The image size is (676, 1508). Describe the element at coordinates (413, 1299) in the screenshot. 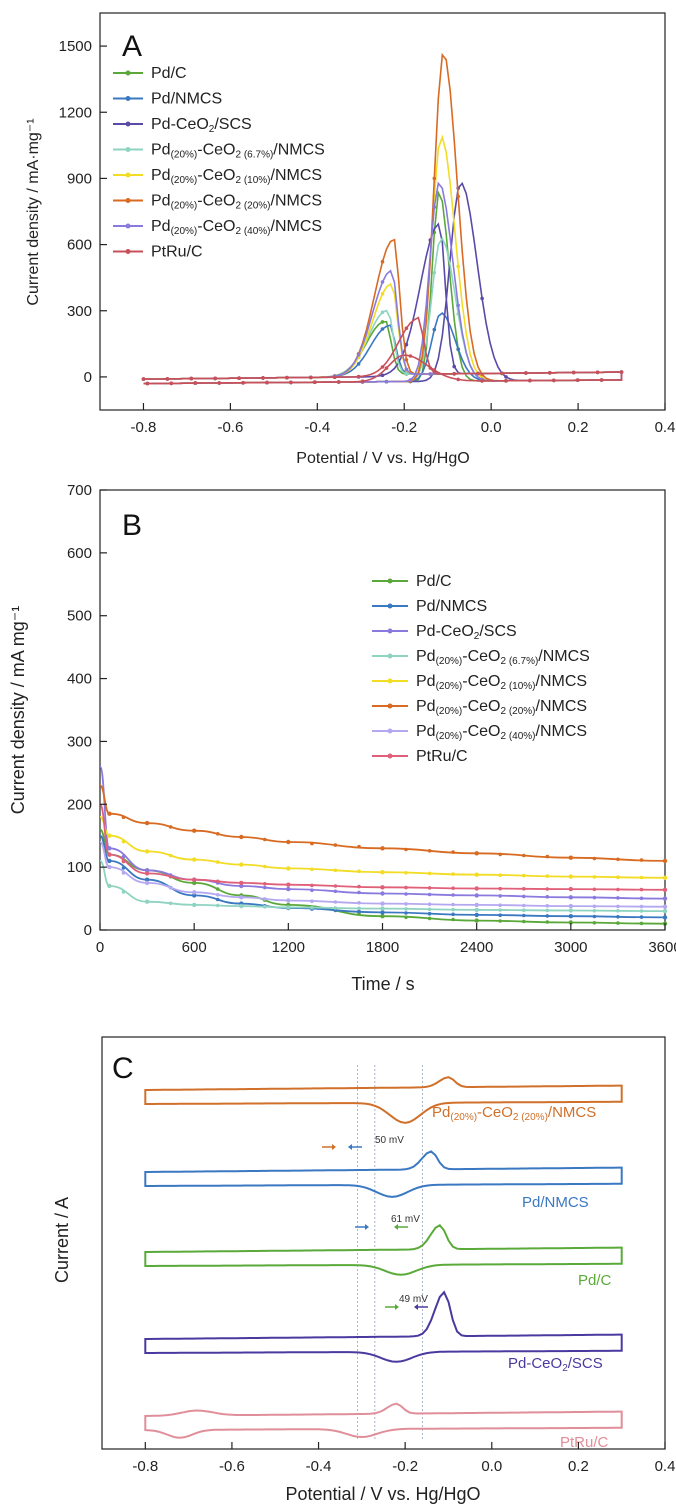

I see `delta-annotation: 49 mV` at that location.